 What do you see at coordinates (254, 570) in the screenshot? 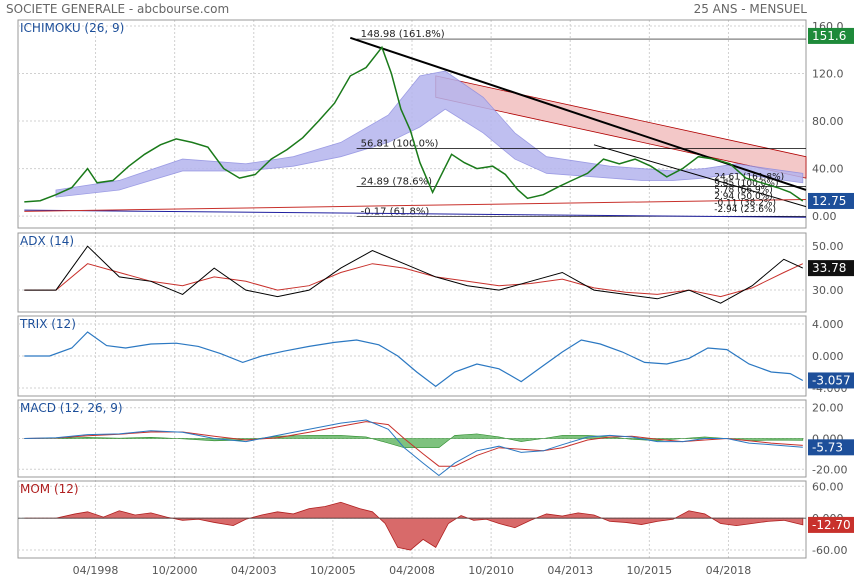
I see `x-tick-label: 04/2003` at bounding box center [254, 570].